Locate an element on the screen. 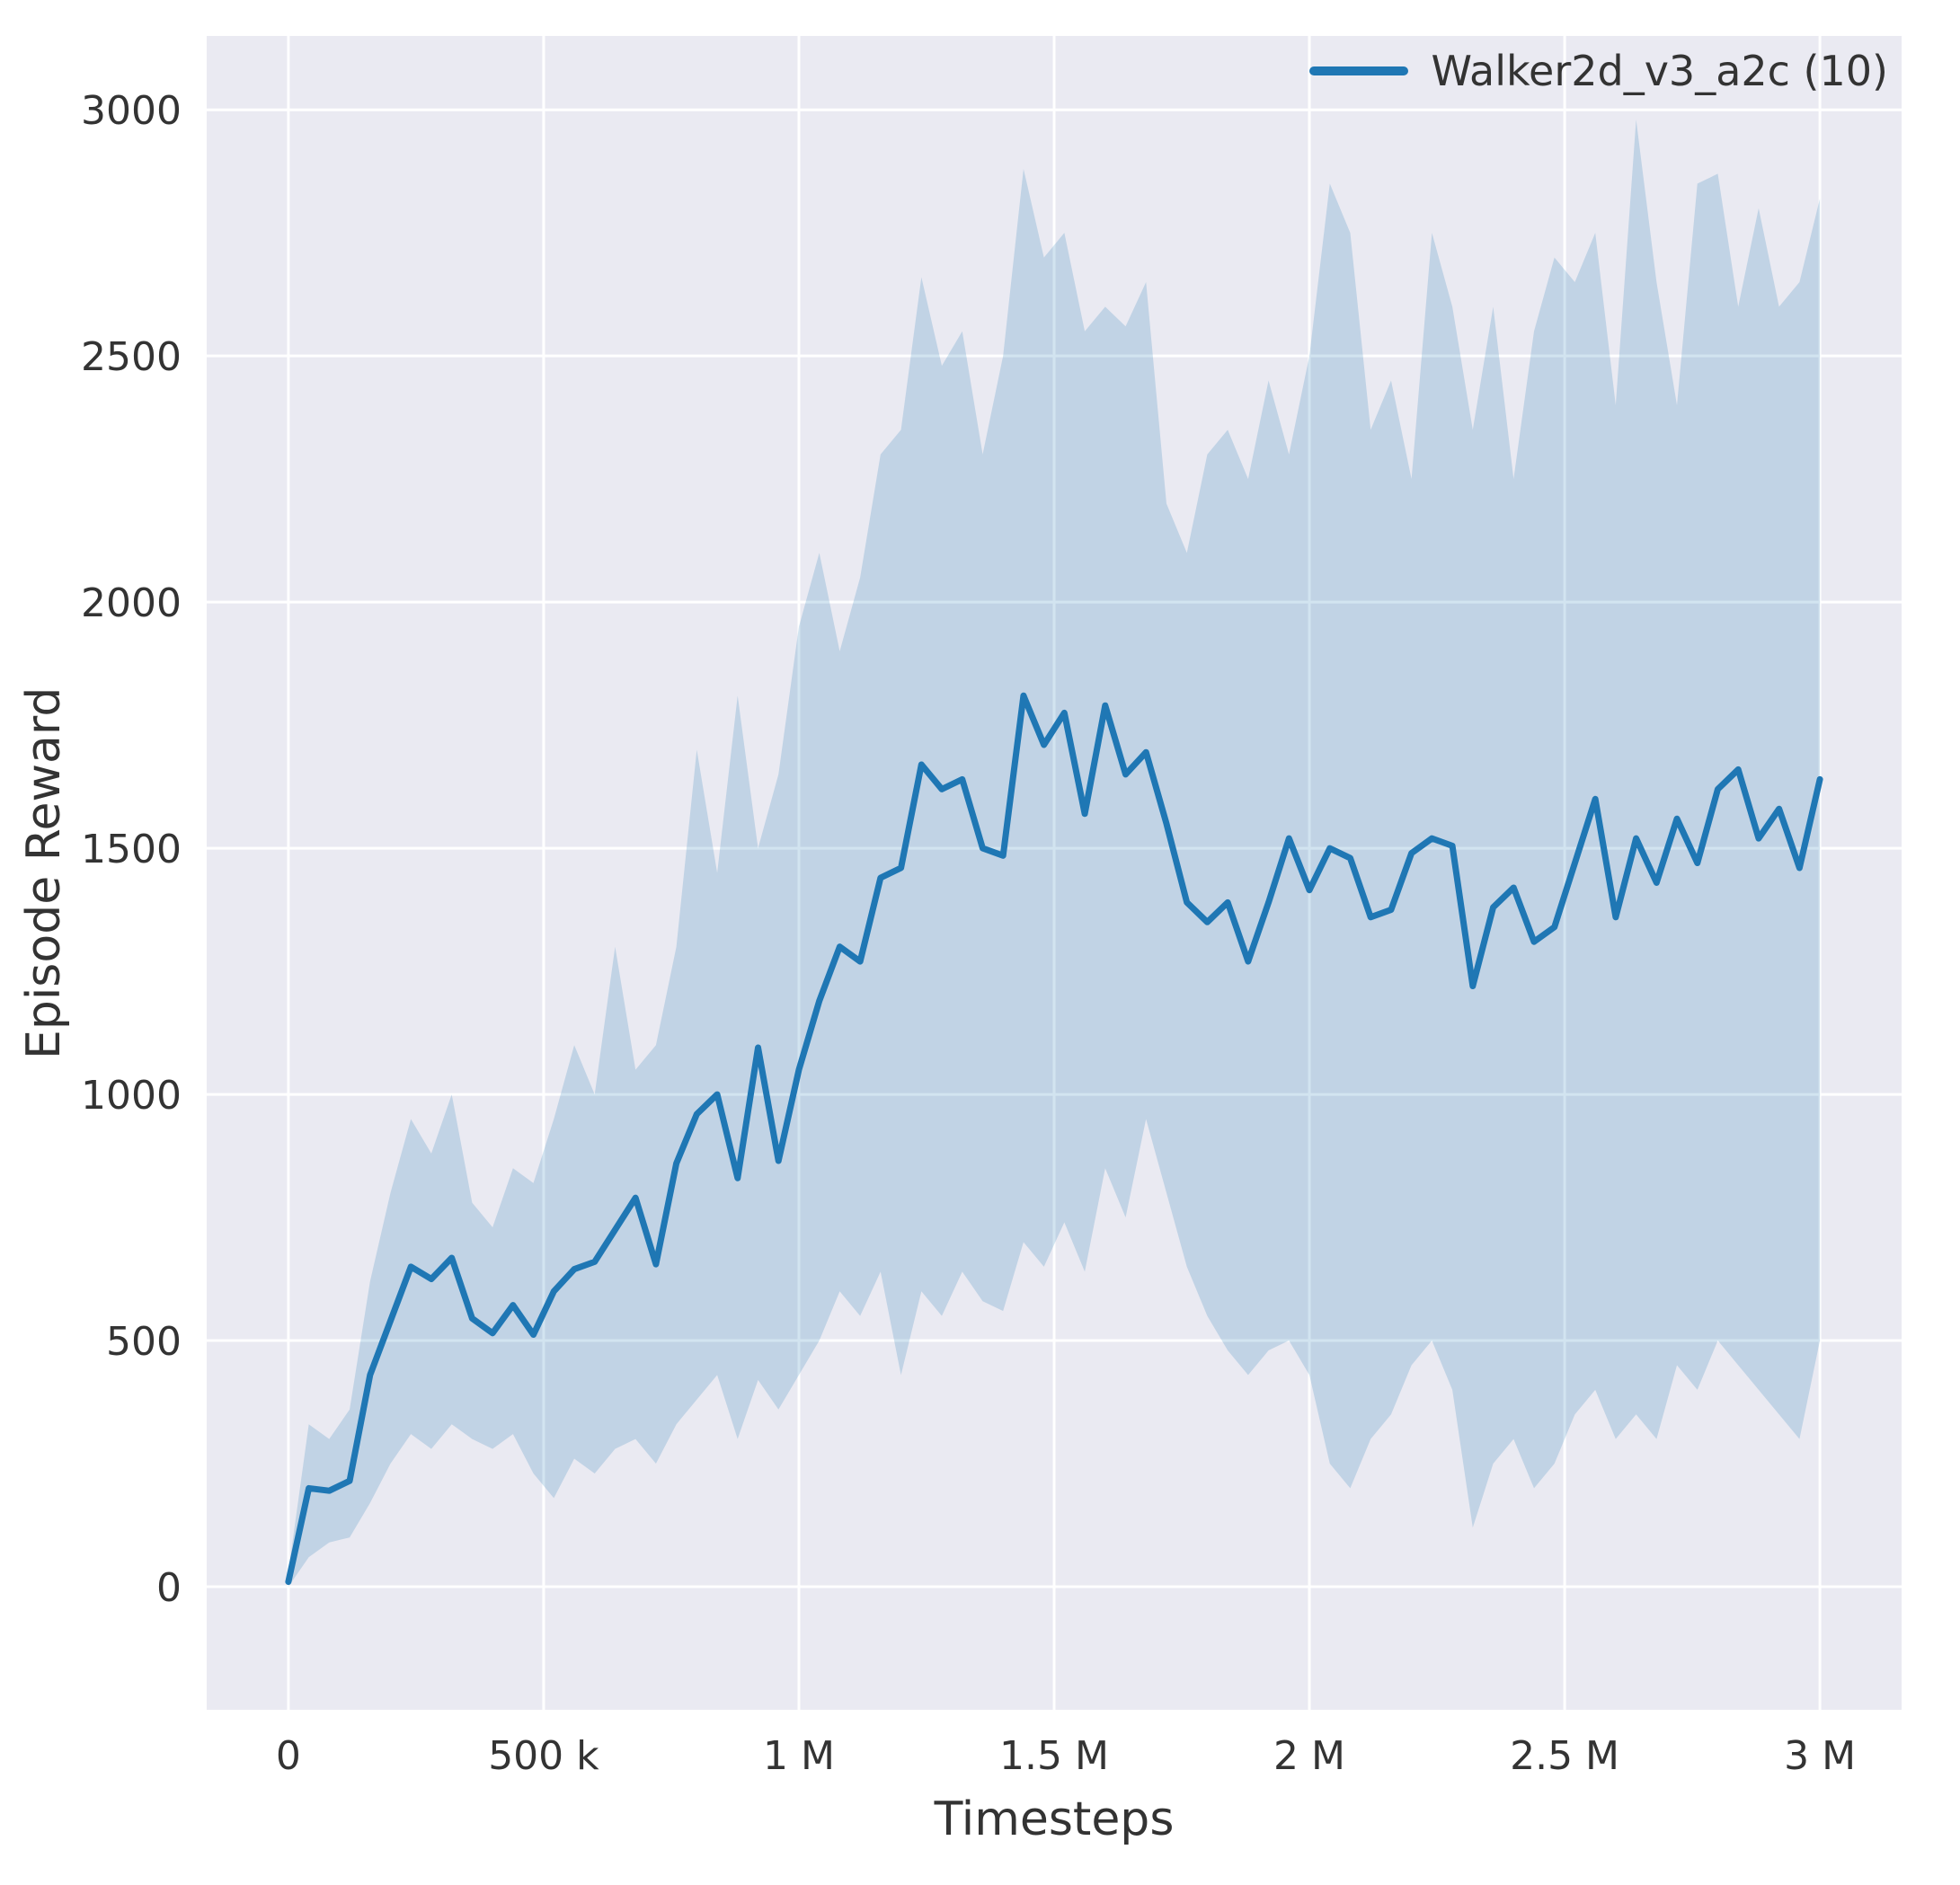 This screenshot has width=1960, height=1885. x-tick-label: 1 M is located at coordinates (799, 1756).